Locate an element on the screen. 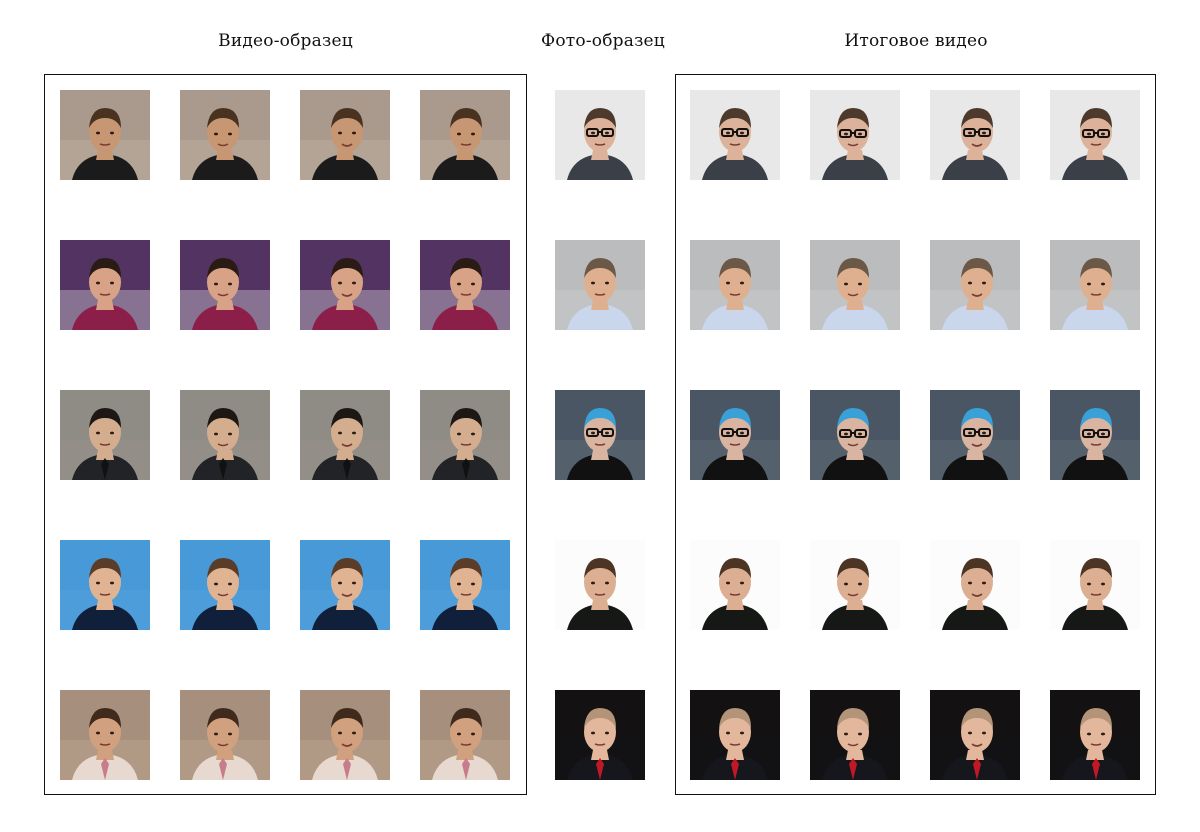  photo-sample-title: Фото-образец is located at coordinates (603, 41).